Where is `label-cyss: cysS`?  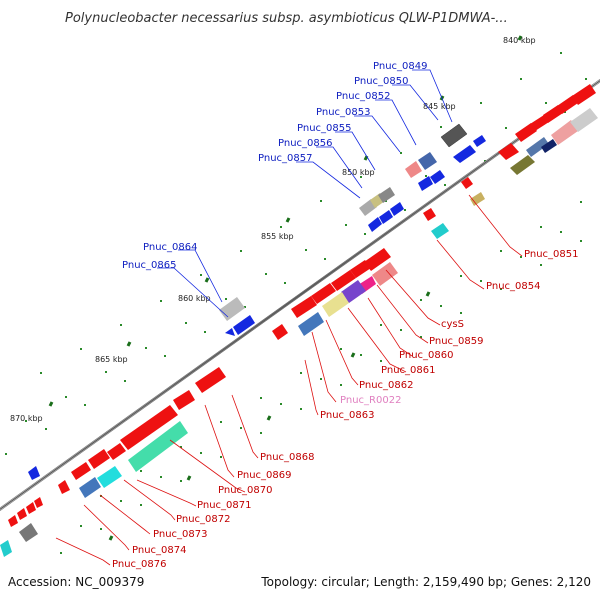 label-cyss: cysS is located at coordinates (452, 324).